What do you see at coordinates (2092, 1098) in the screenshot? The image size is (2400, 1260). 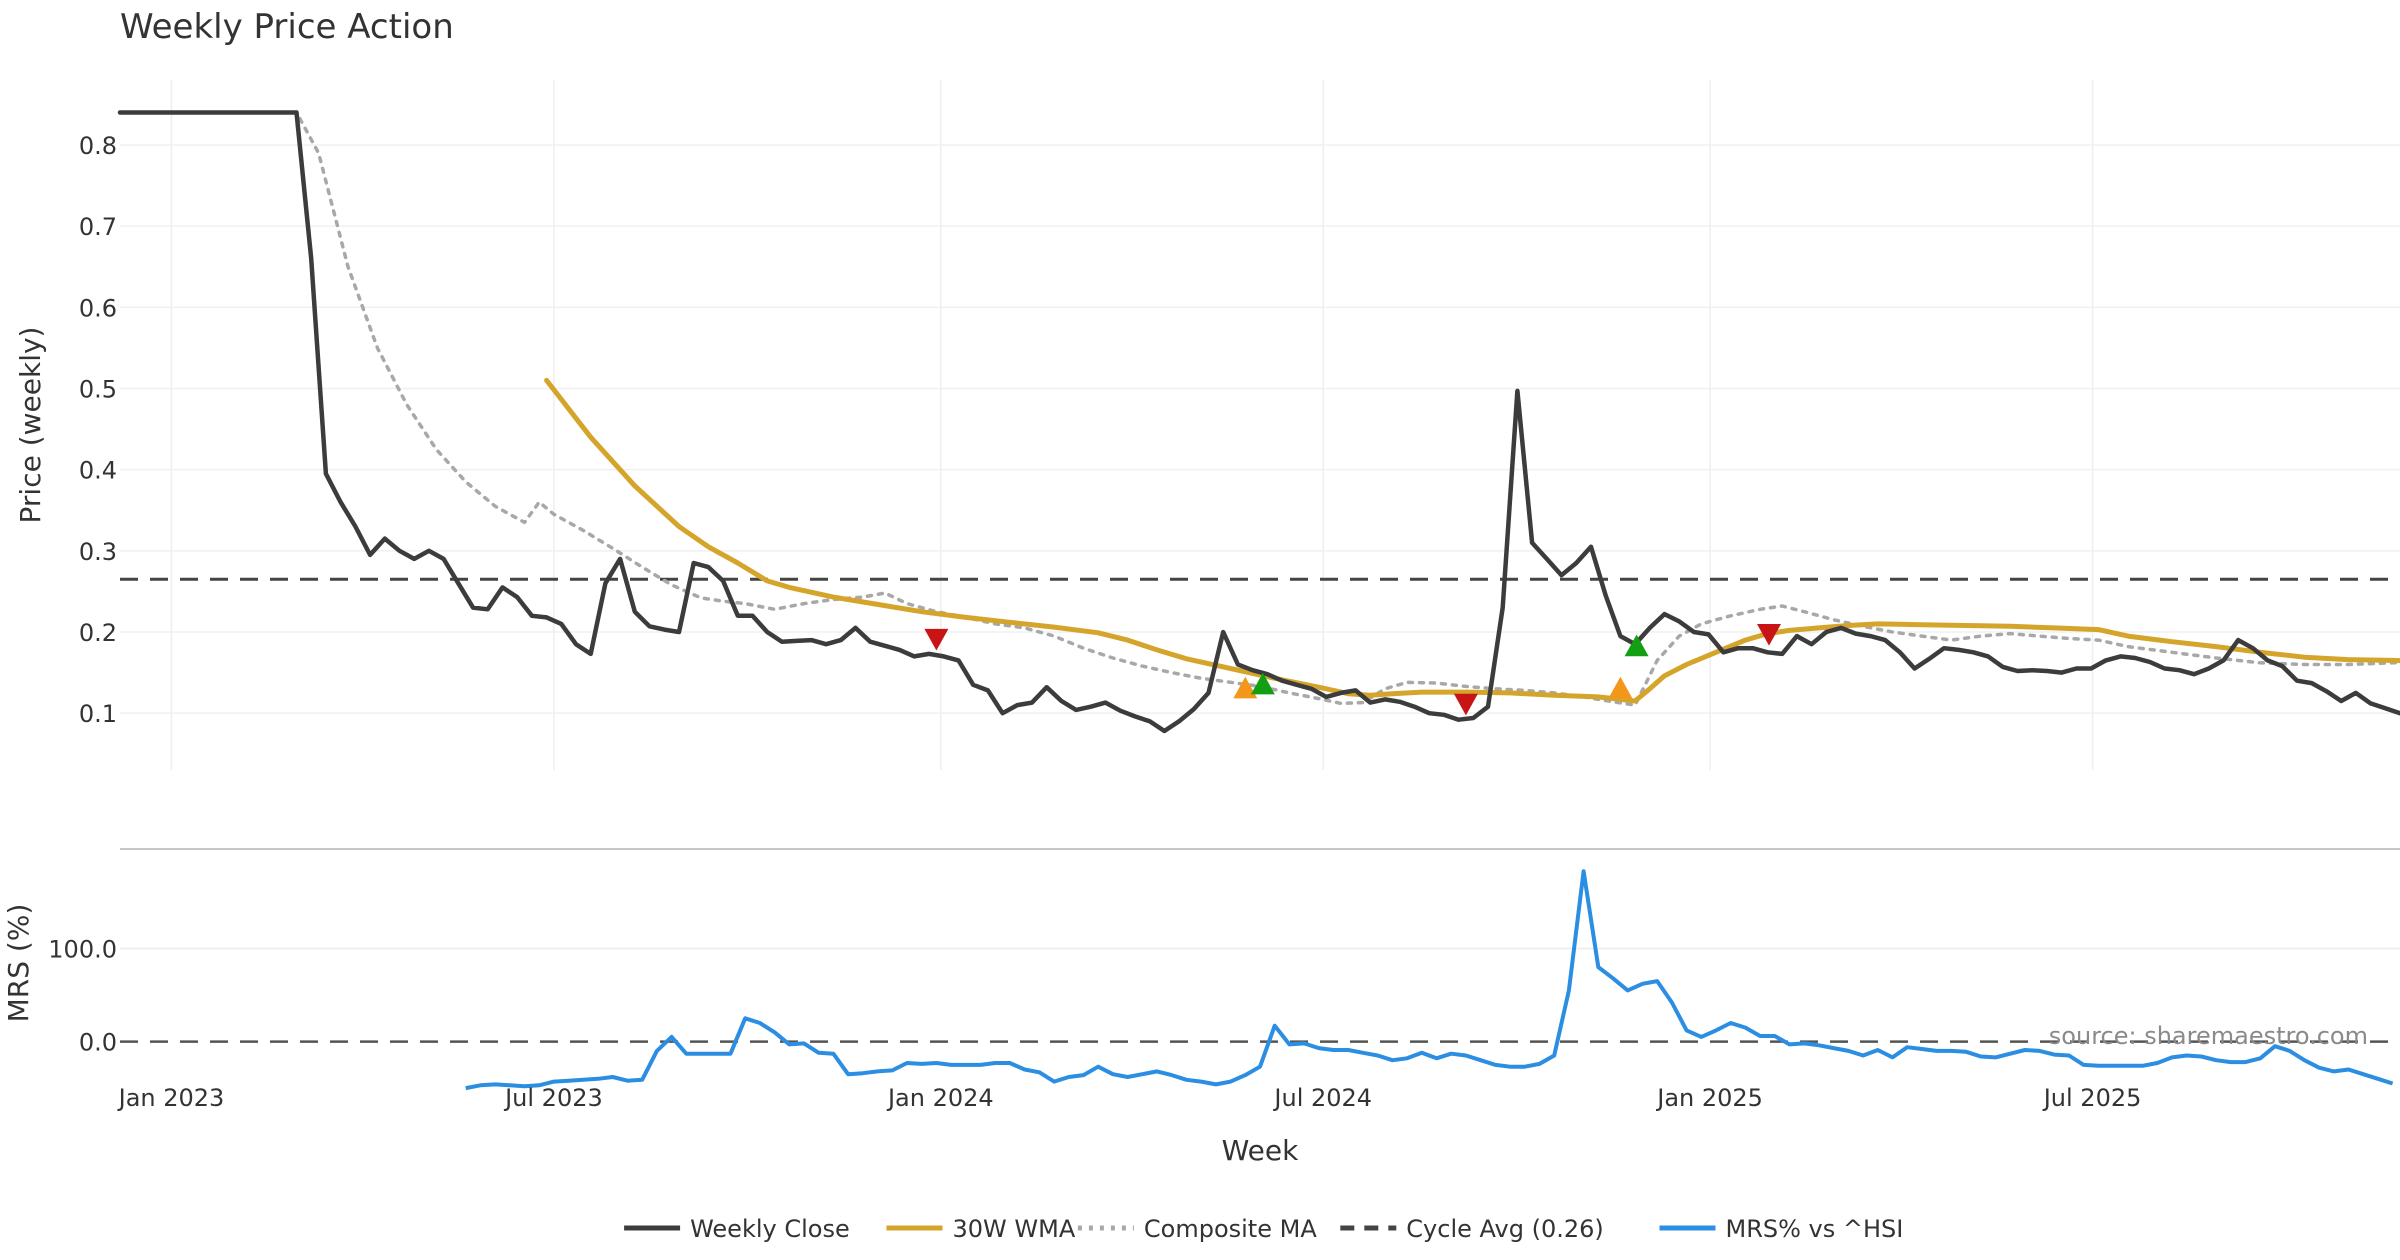 I see `x-tick-label: Jul 2025` at bounding box center [2092, 1098].